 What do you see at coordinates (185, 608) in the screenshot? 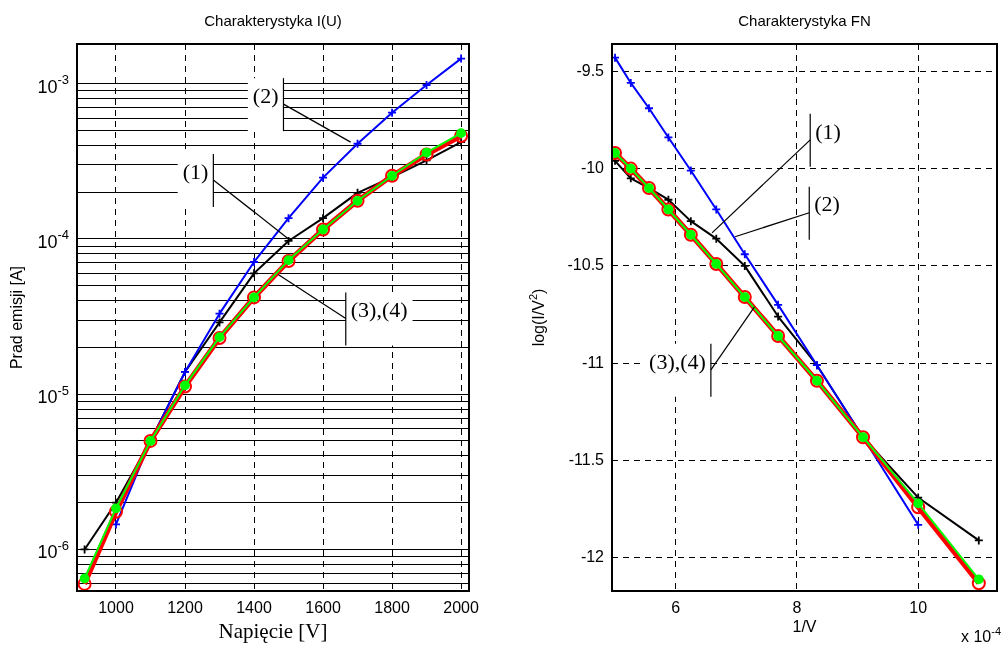
I see `x-tick-label: 1200` at bounding box center [185, 608].